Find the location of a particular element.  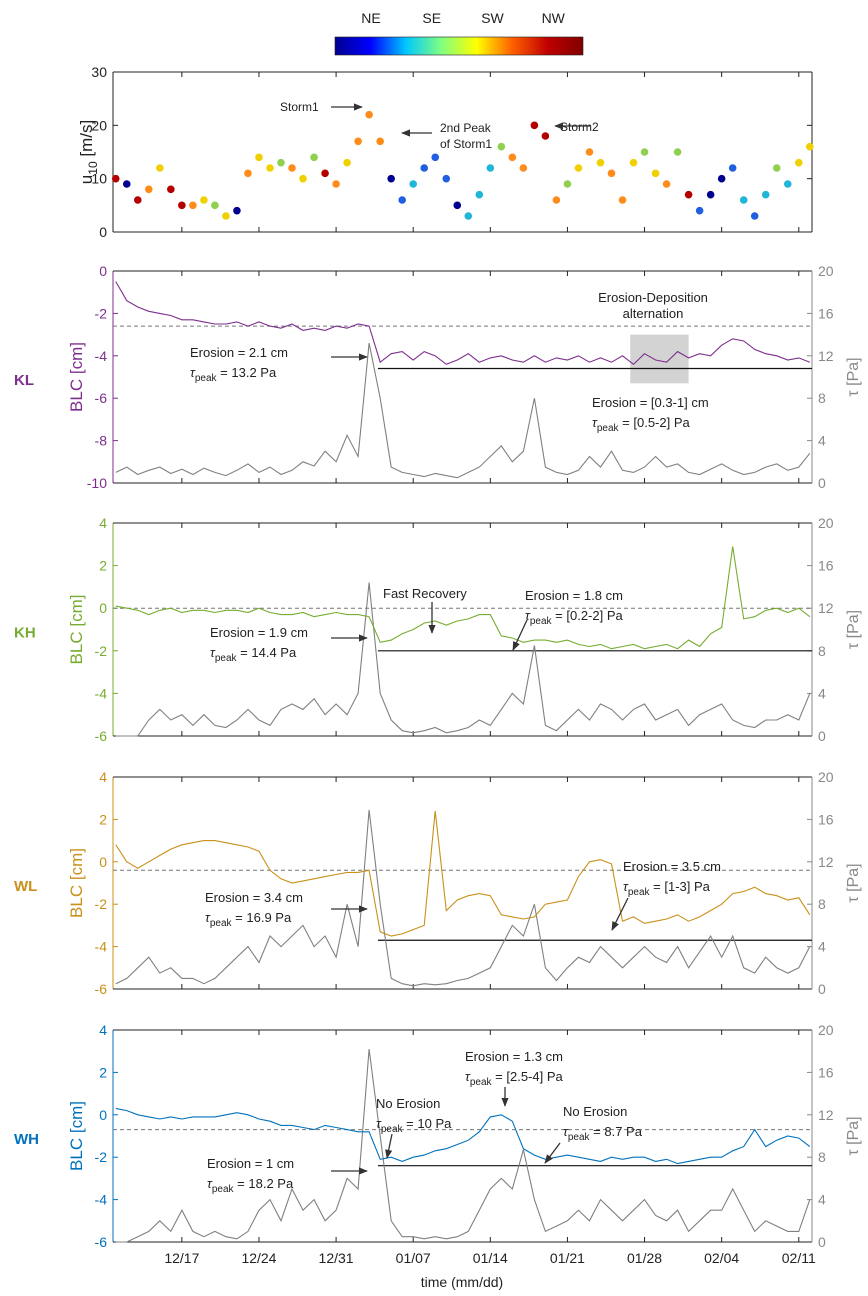

tau-value: = 10 Pa is located at coordinates (428, 1123).